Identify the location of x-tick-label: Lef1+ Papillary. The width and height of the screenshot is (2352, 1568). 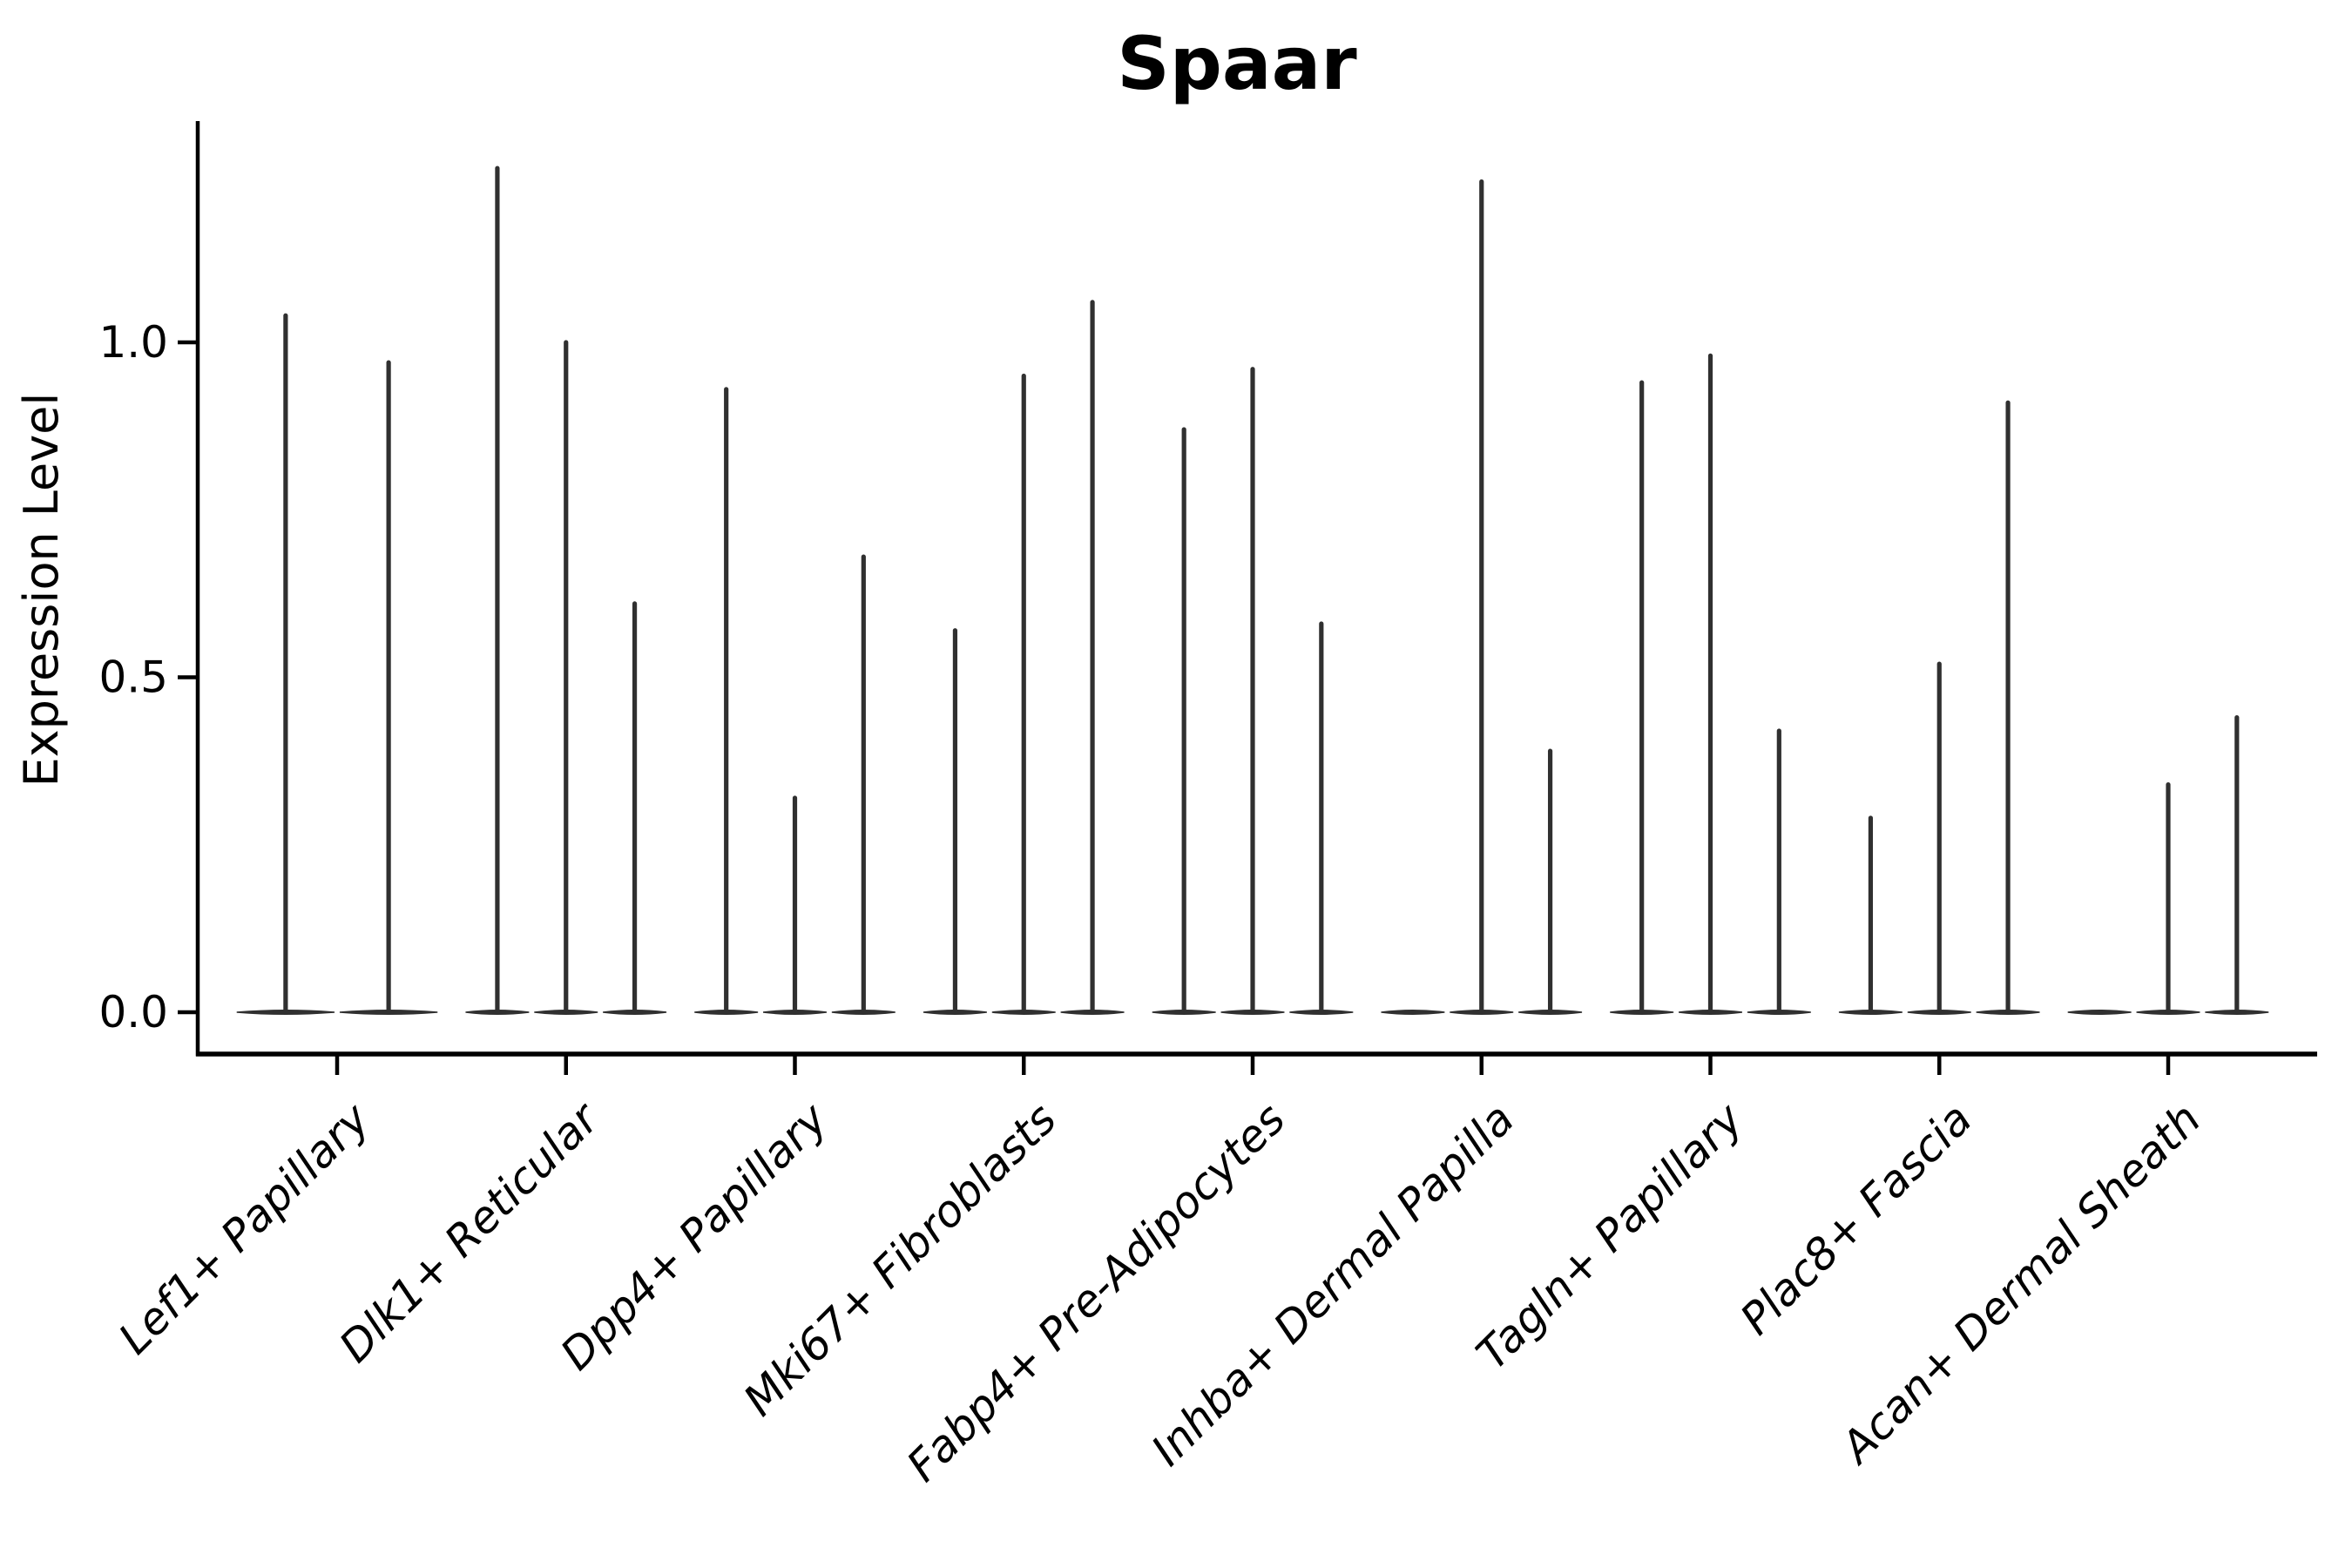
(245, 1227).